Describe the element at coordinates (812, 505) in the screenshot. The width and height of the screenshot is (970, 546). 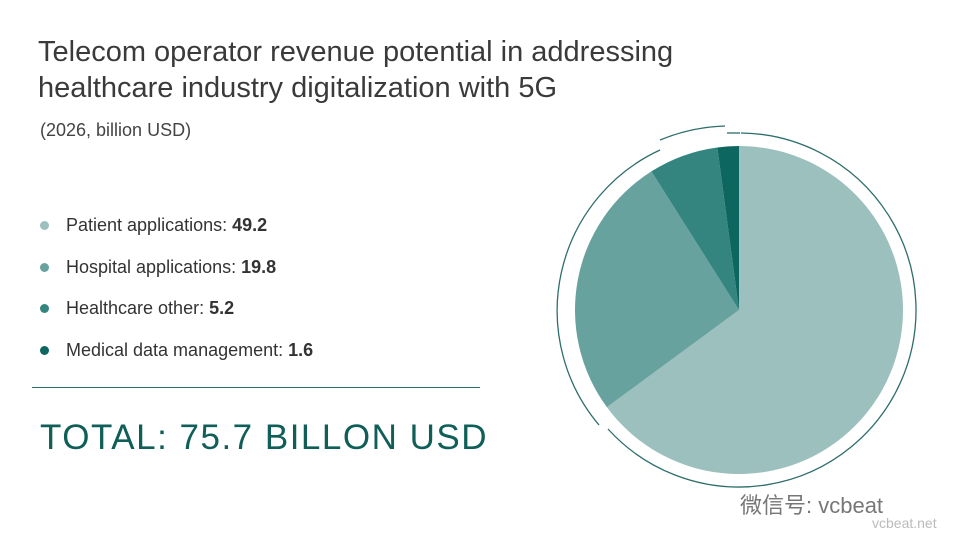
I see `watermark: 微信号: vcbeat` at that location.